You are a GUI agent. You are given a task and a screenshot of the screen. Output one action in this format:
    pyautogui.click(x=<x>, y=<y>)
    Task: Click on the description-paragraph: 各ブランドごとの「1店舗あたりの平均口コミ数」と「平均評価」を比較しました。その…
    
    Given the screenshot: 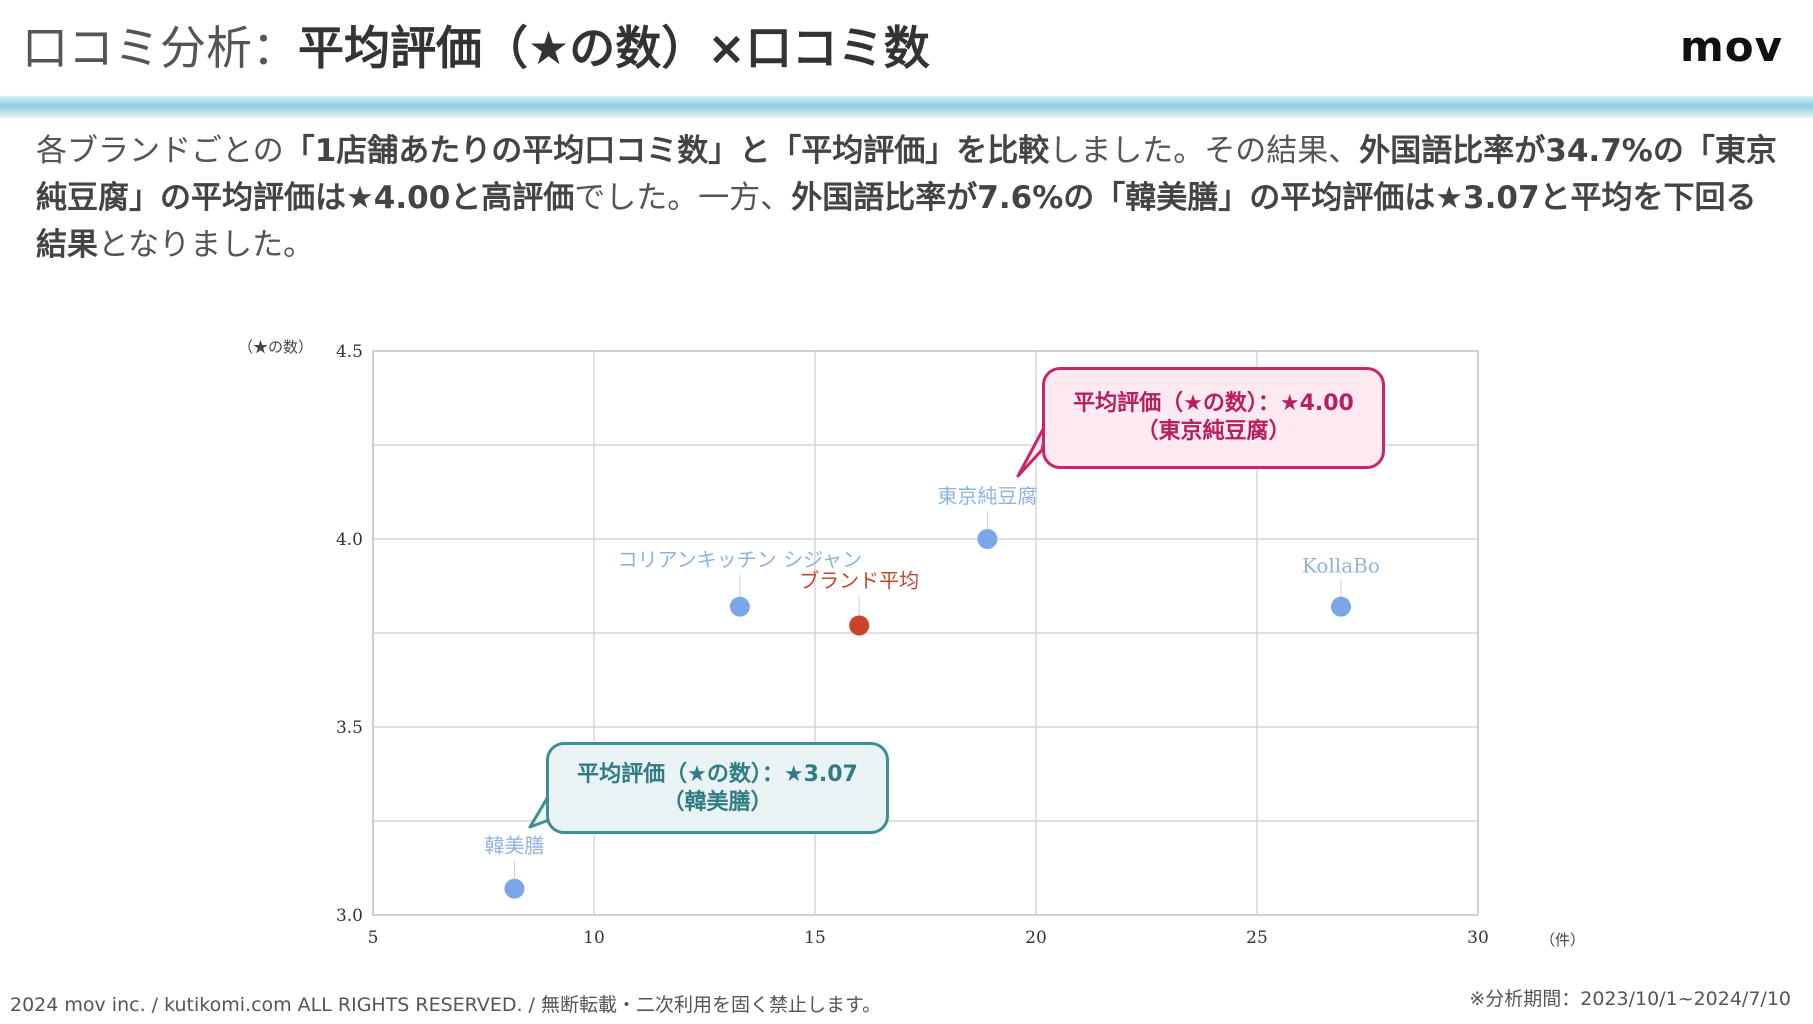 What is the action you would take?
    pyautogui.click(x=911, y=198)
    